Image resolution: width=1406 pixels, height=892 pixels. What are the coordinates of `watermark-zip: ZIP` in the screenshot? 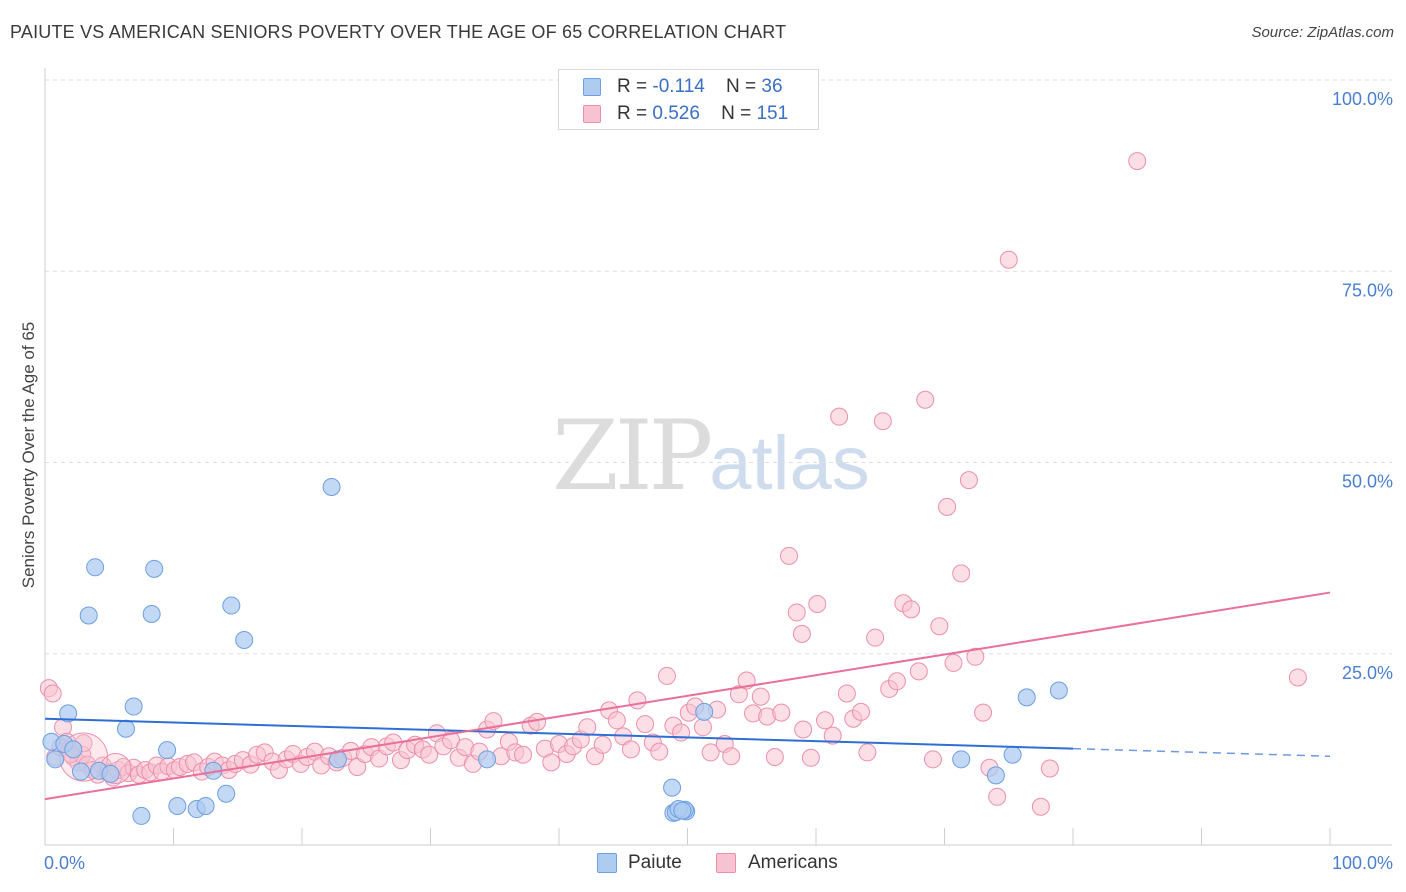 It's located at (632, 456).